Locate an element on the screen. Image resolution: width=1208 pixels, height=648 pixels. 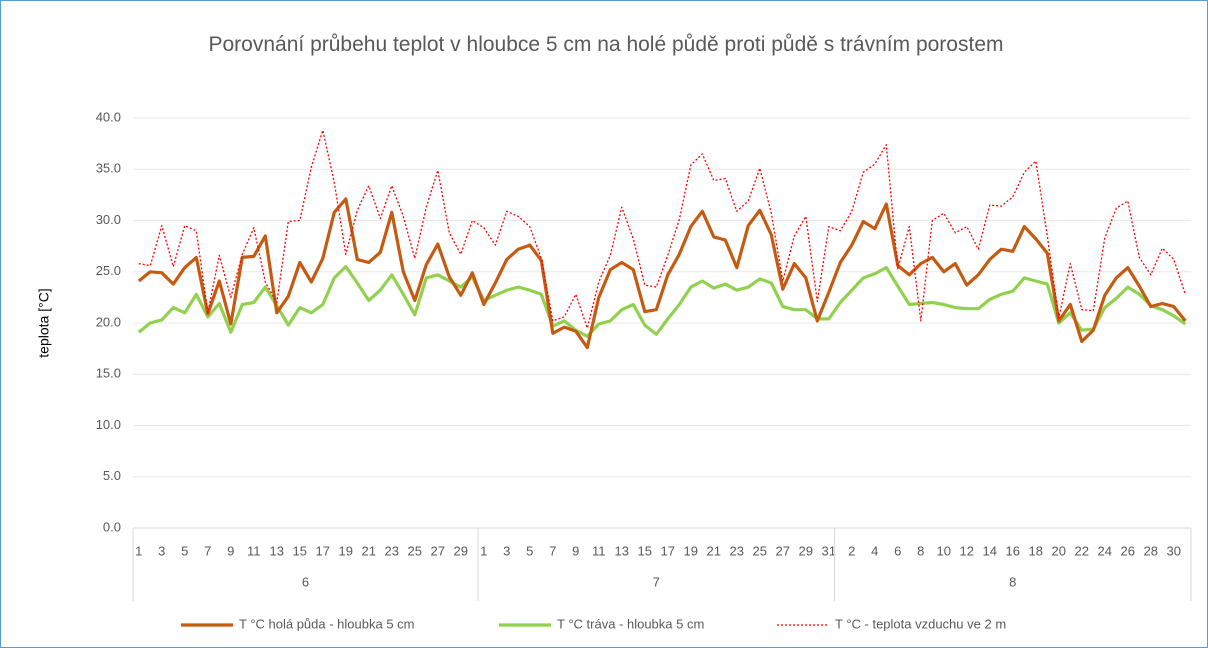
y-axis-label: teplota [°C] is located at coordinates (44, 322).